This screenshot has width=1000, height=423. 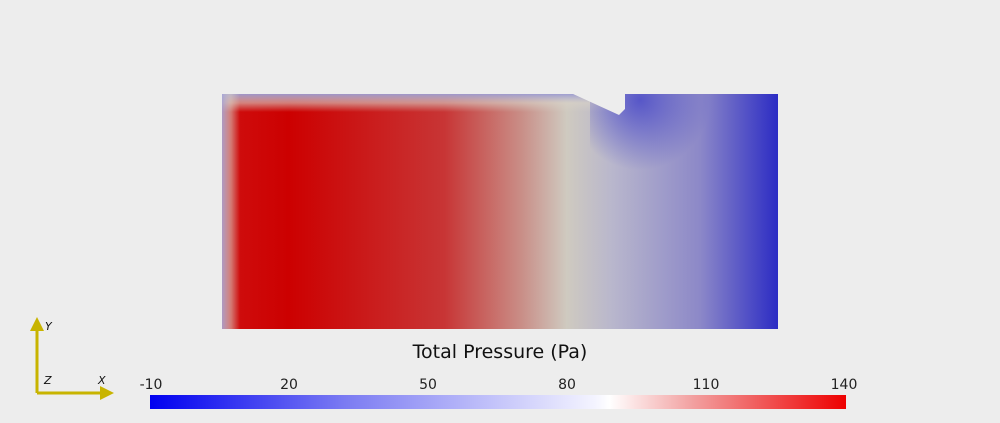 What do you see at coordinates (102, 380) in the screenshot?
I see `axis-label-x: X` at bounding box center [102, 380].